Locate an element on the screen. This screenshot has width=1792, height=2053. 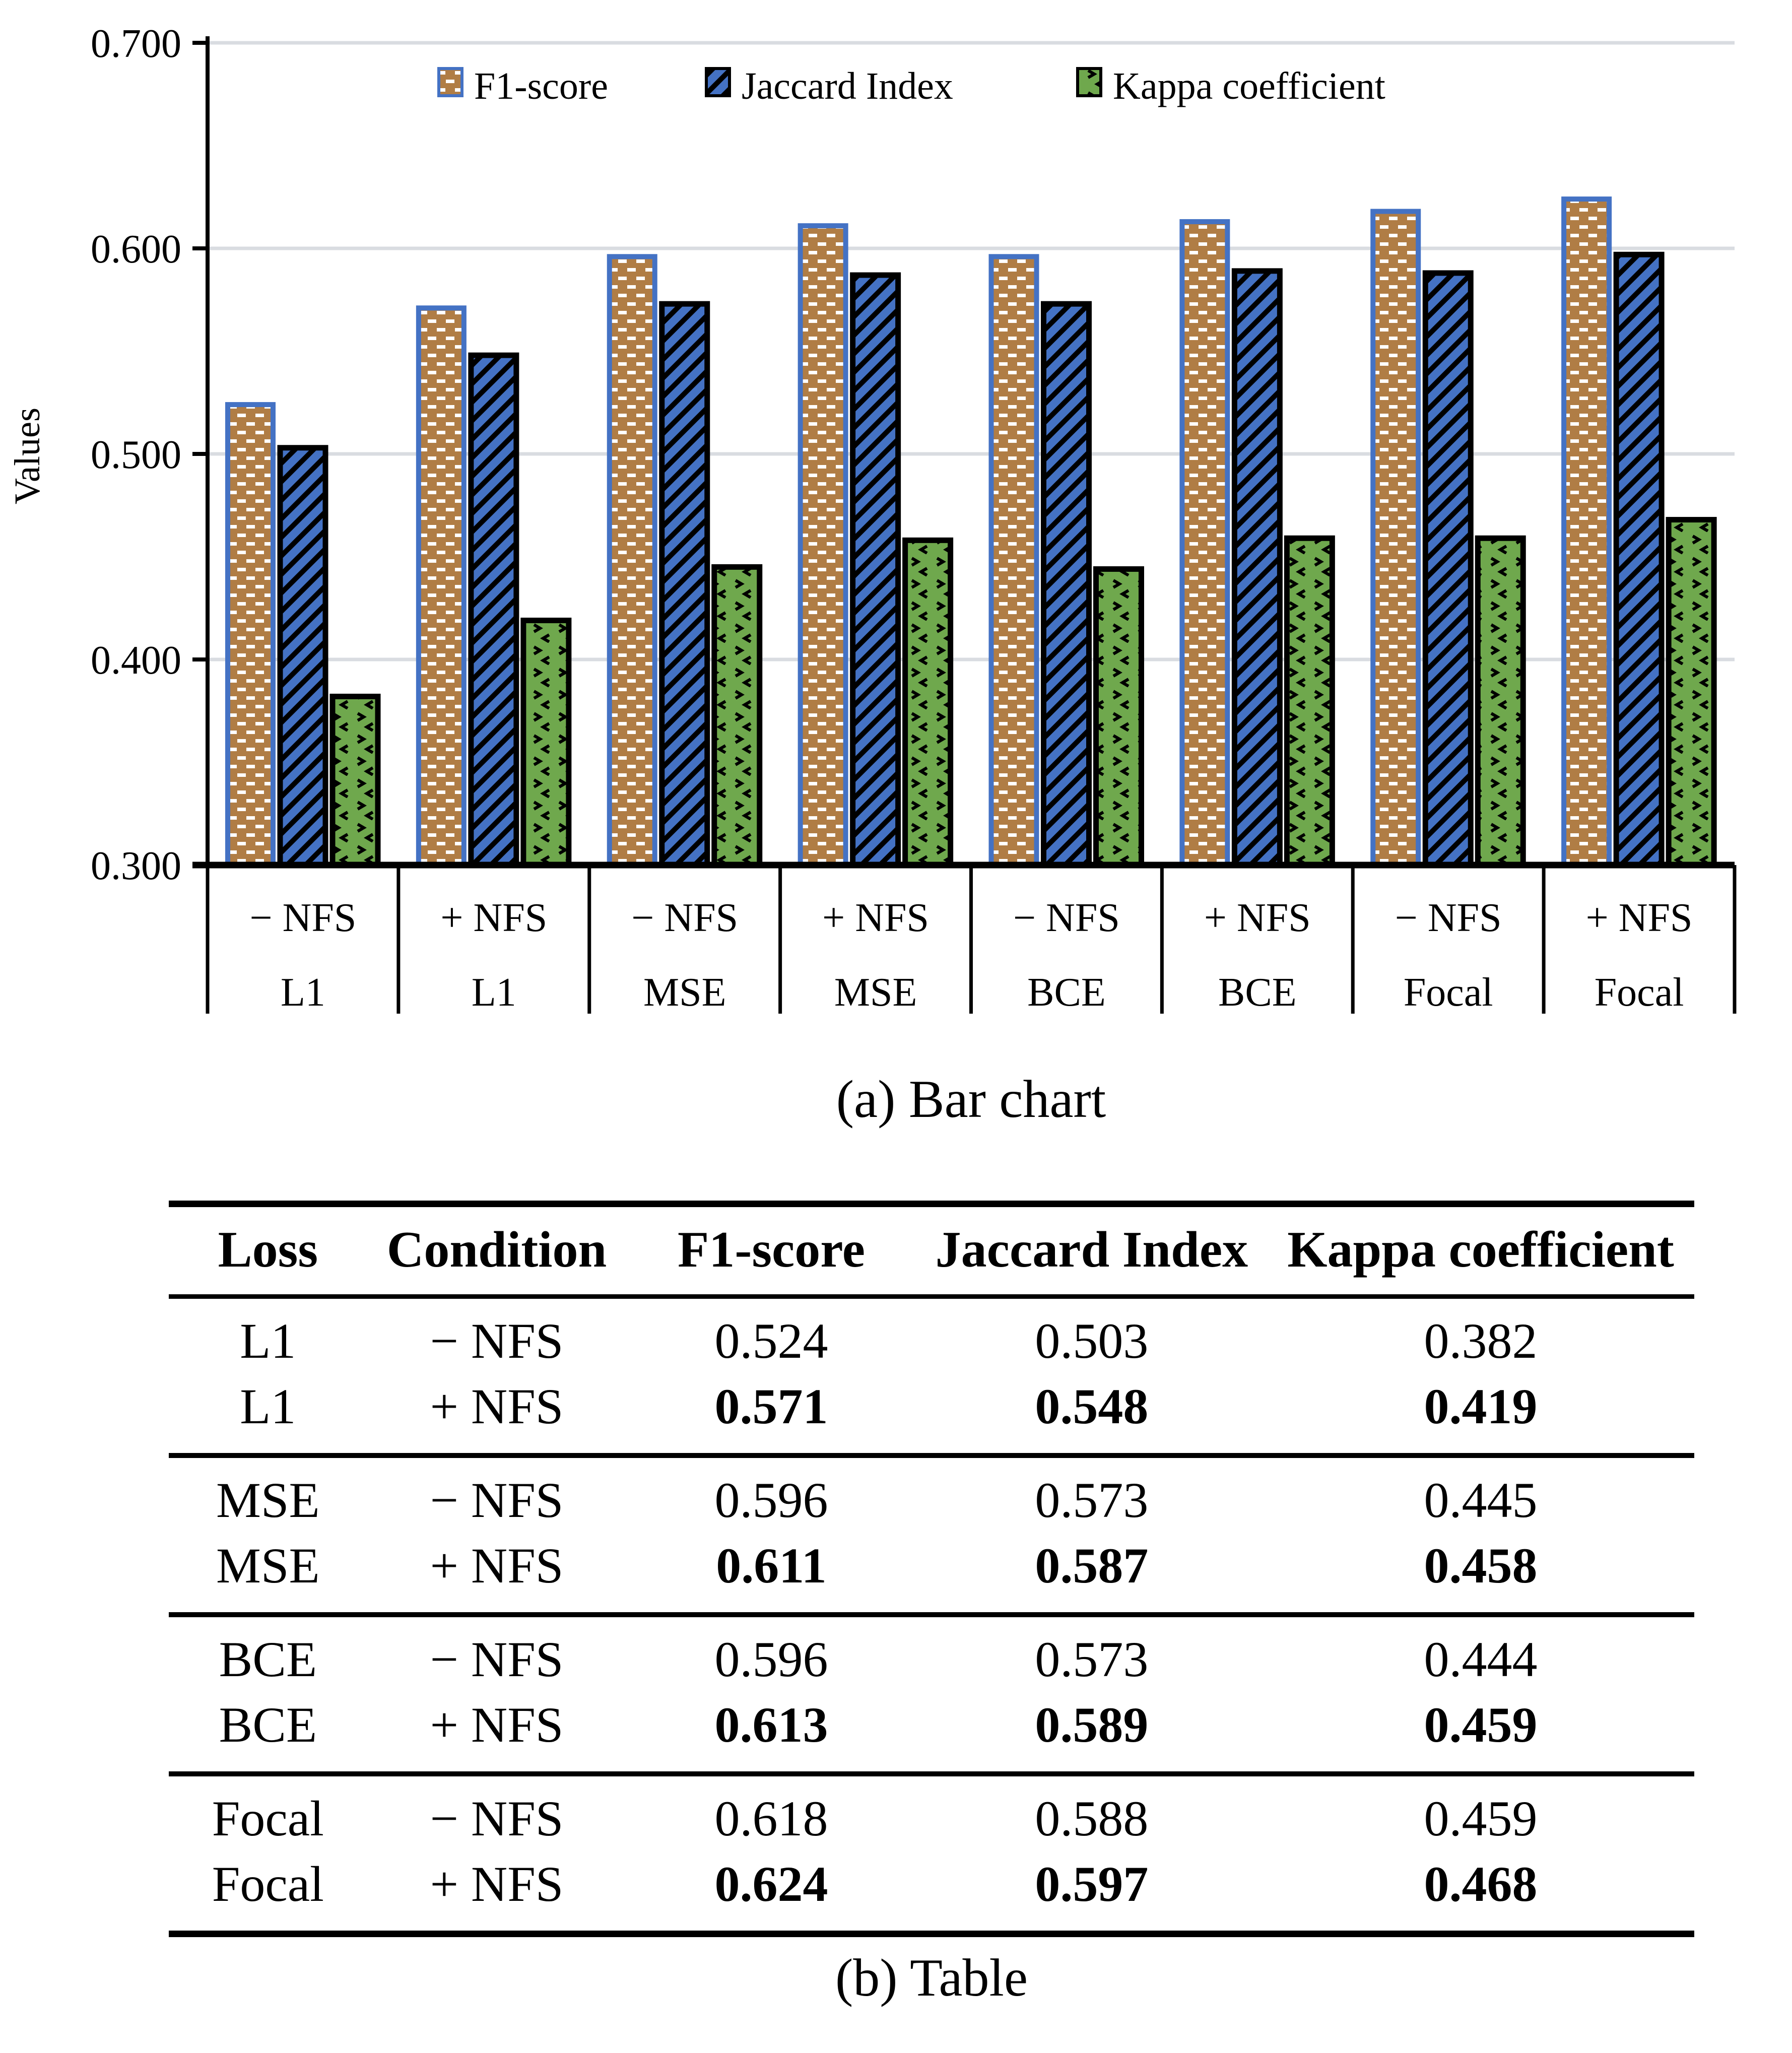
cell-loss: BCE is located at coordinates (268, 1659).